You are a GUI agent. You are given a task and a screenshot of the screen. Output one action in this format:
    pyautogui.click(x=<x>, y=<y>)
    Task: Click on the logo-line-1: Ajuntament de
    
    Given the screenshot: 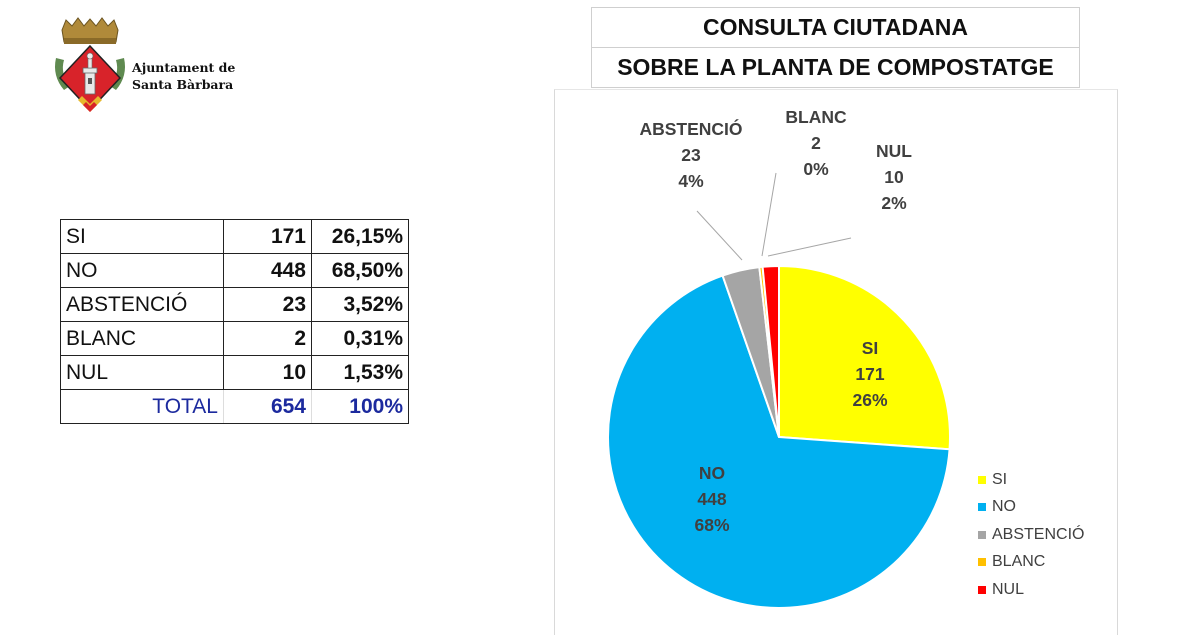 What is the action you would take?
    pyautogui.click(x=184, y=67)
    